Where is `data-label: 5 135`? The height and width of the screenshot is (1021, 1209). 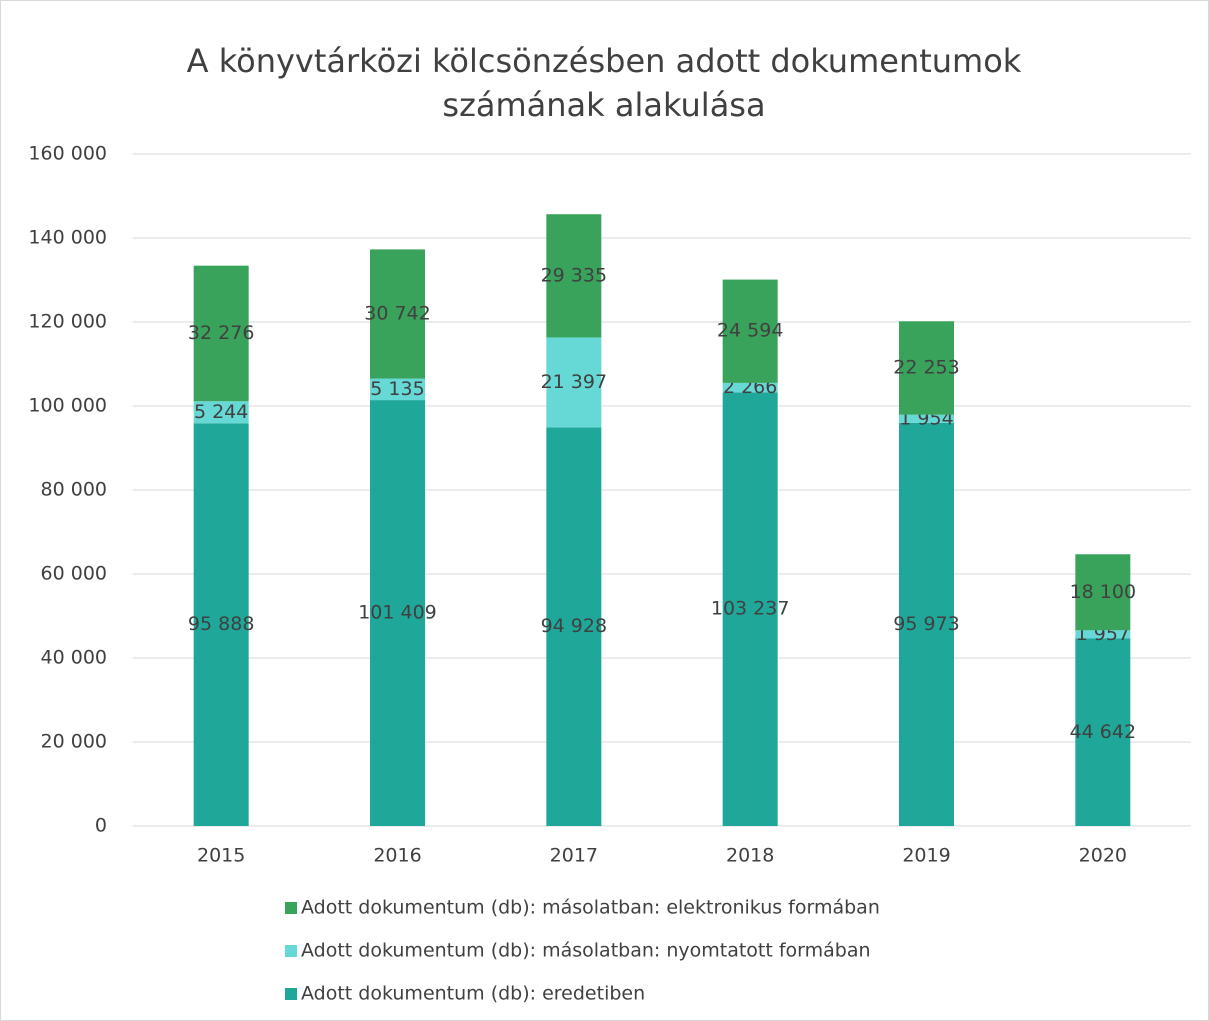 data-label: 5 135 is located at coordinates (397, 389).